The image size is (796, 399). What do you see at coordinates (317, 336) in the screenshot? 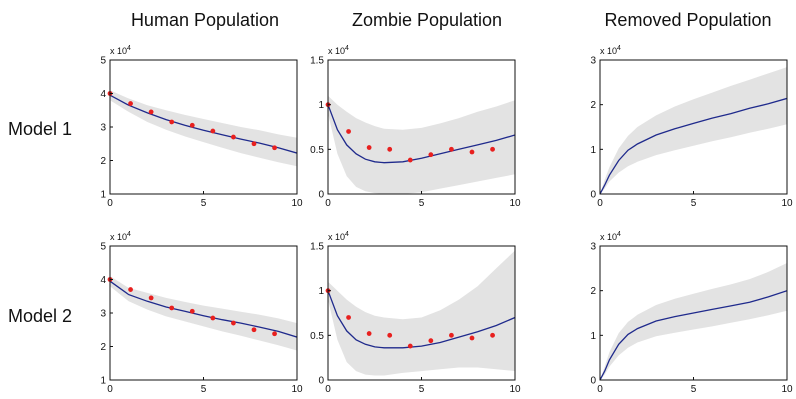
I see `y-tick-label: 0.5` at bounding box center [317, 336].